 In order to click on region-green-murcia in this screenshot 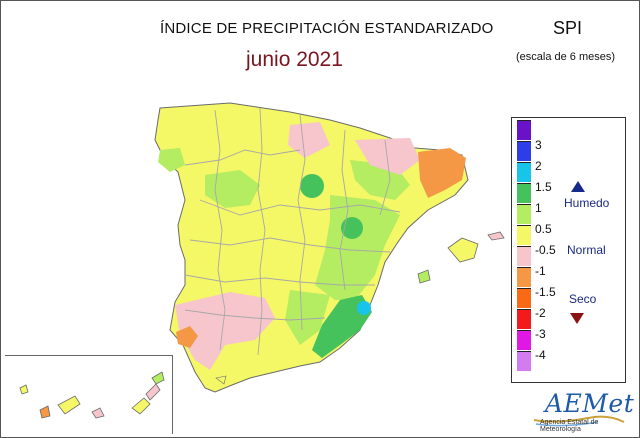, I will do `click(342, 326)`.